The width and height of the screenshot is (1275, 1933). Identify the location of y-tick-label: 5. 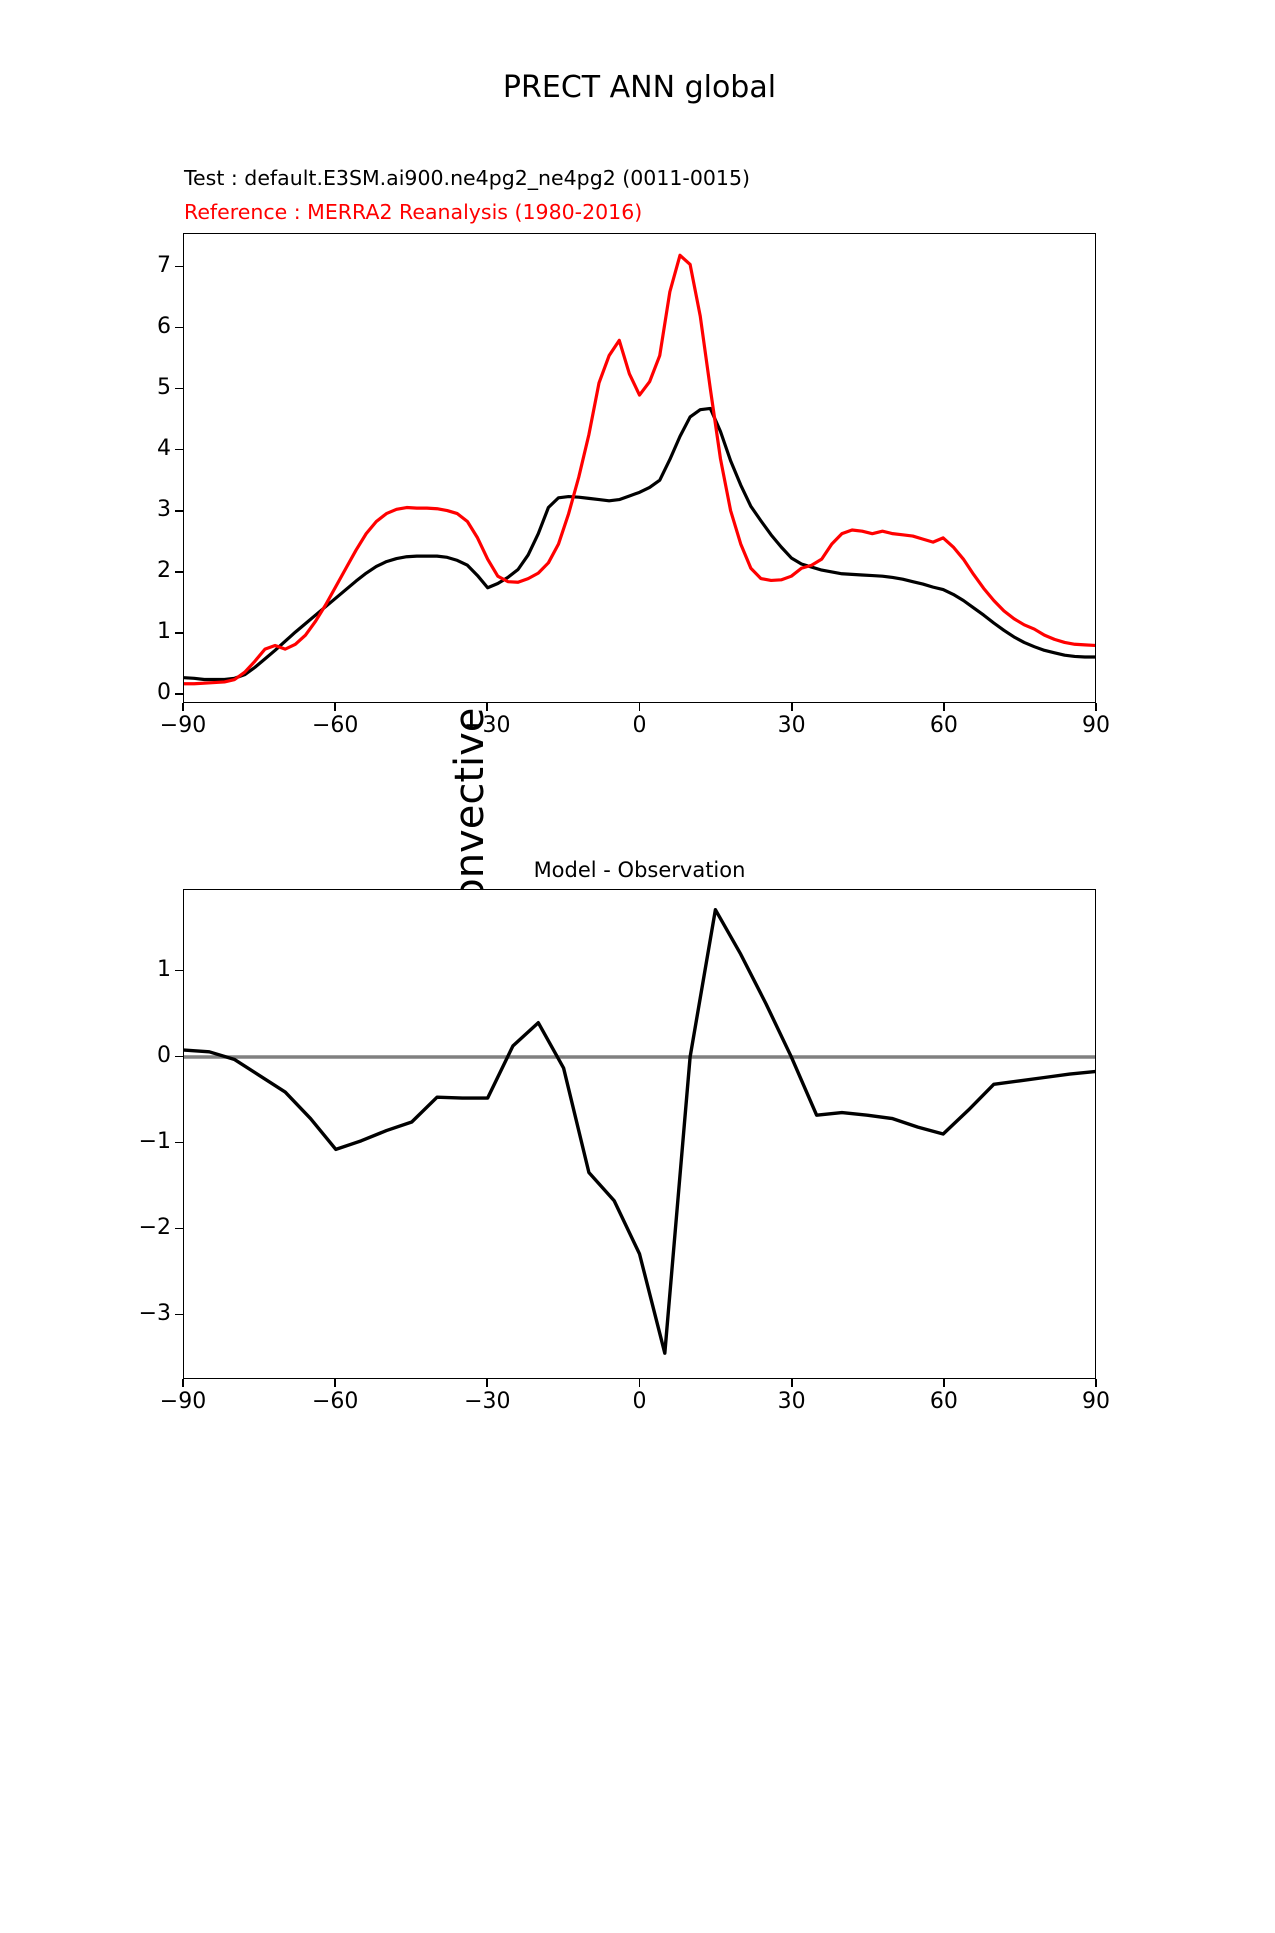
(164, 387).